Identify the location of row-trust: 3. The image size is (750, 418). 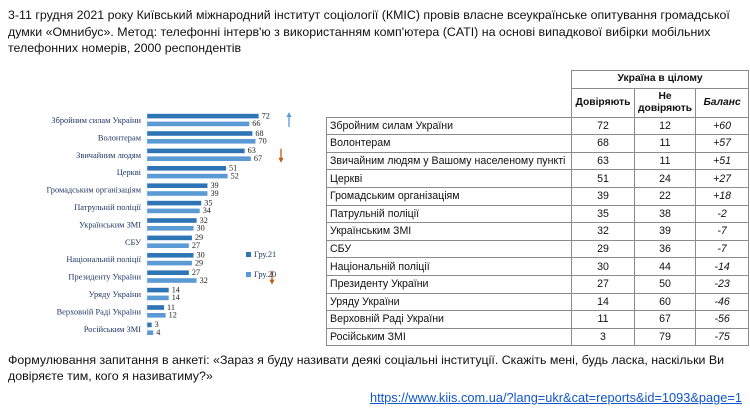
(603, 337).